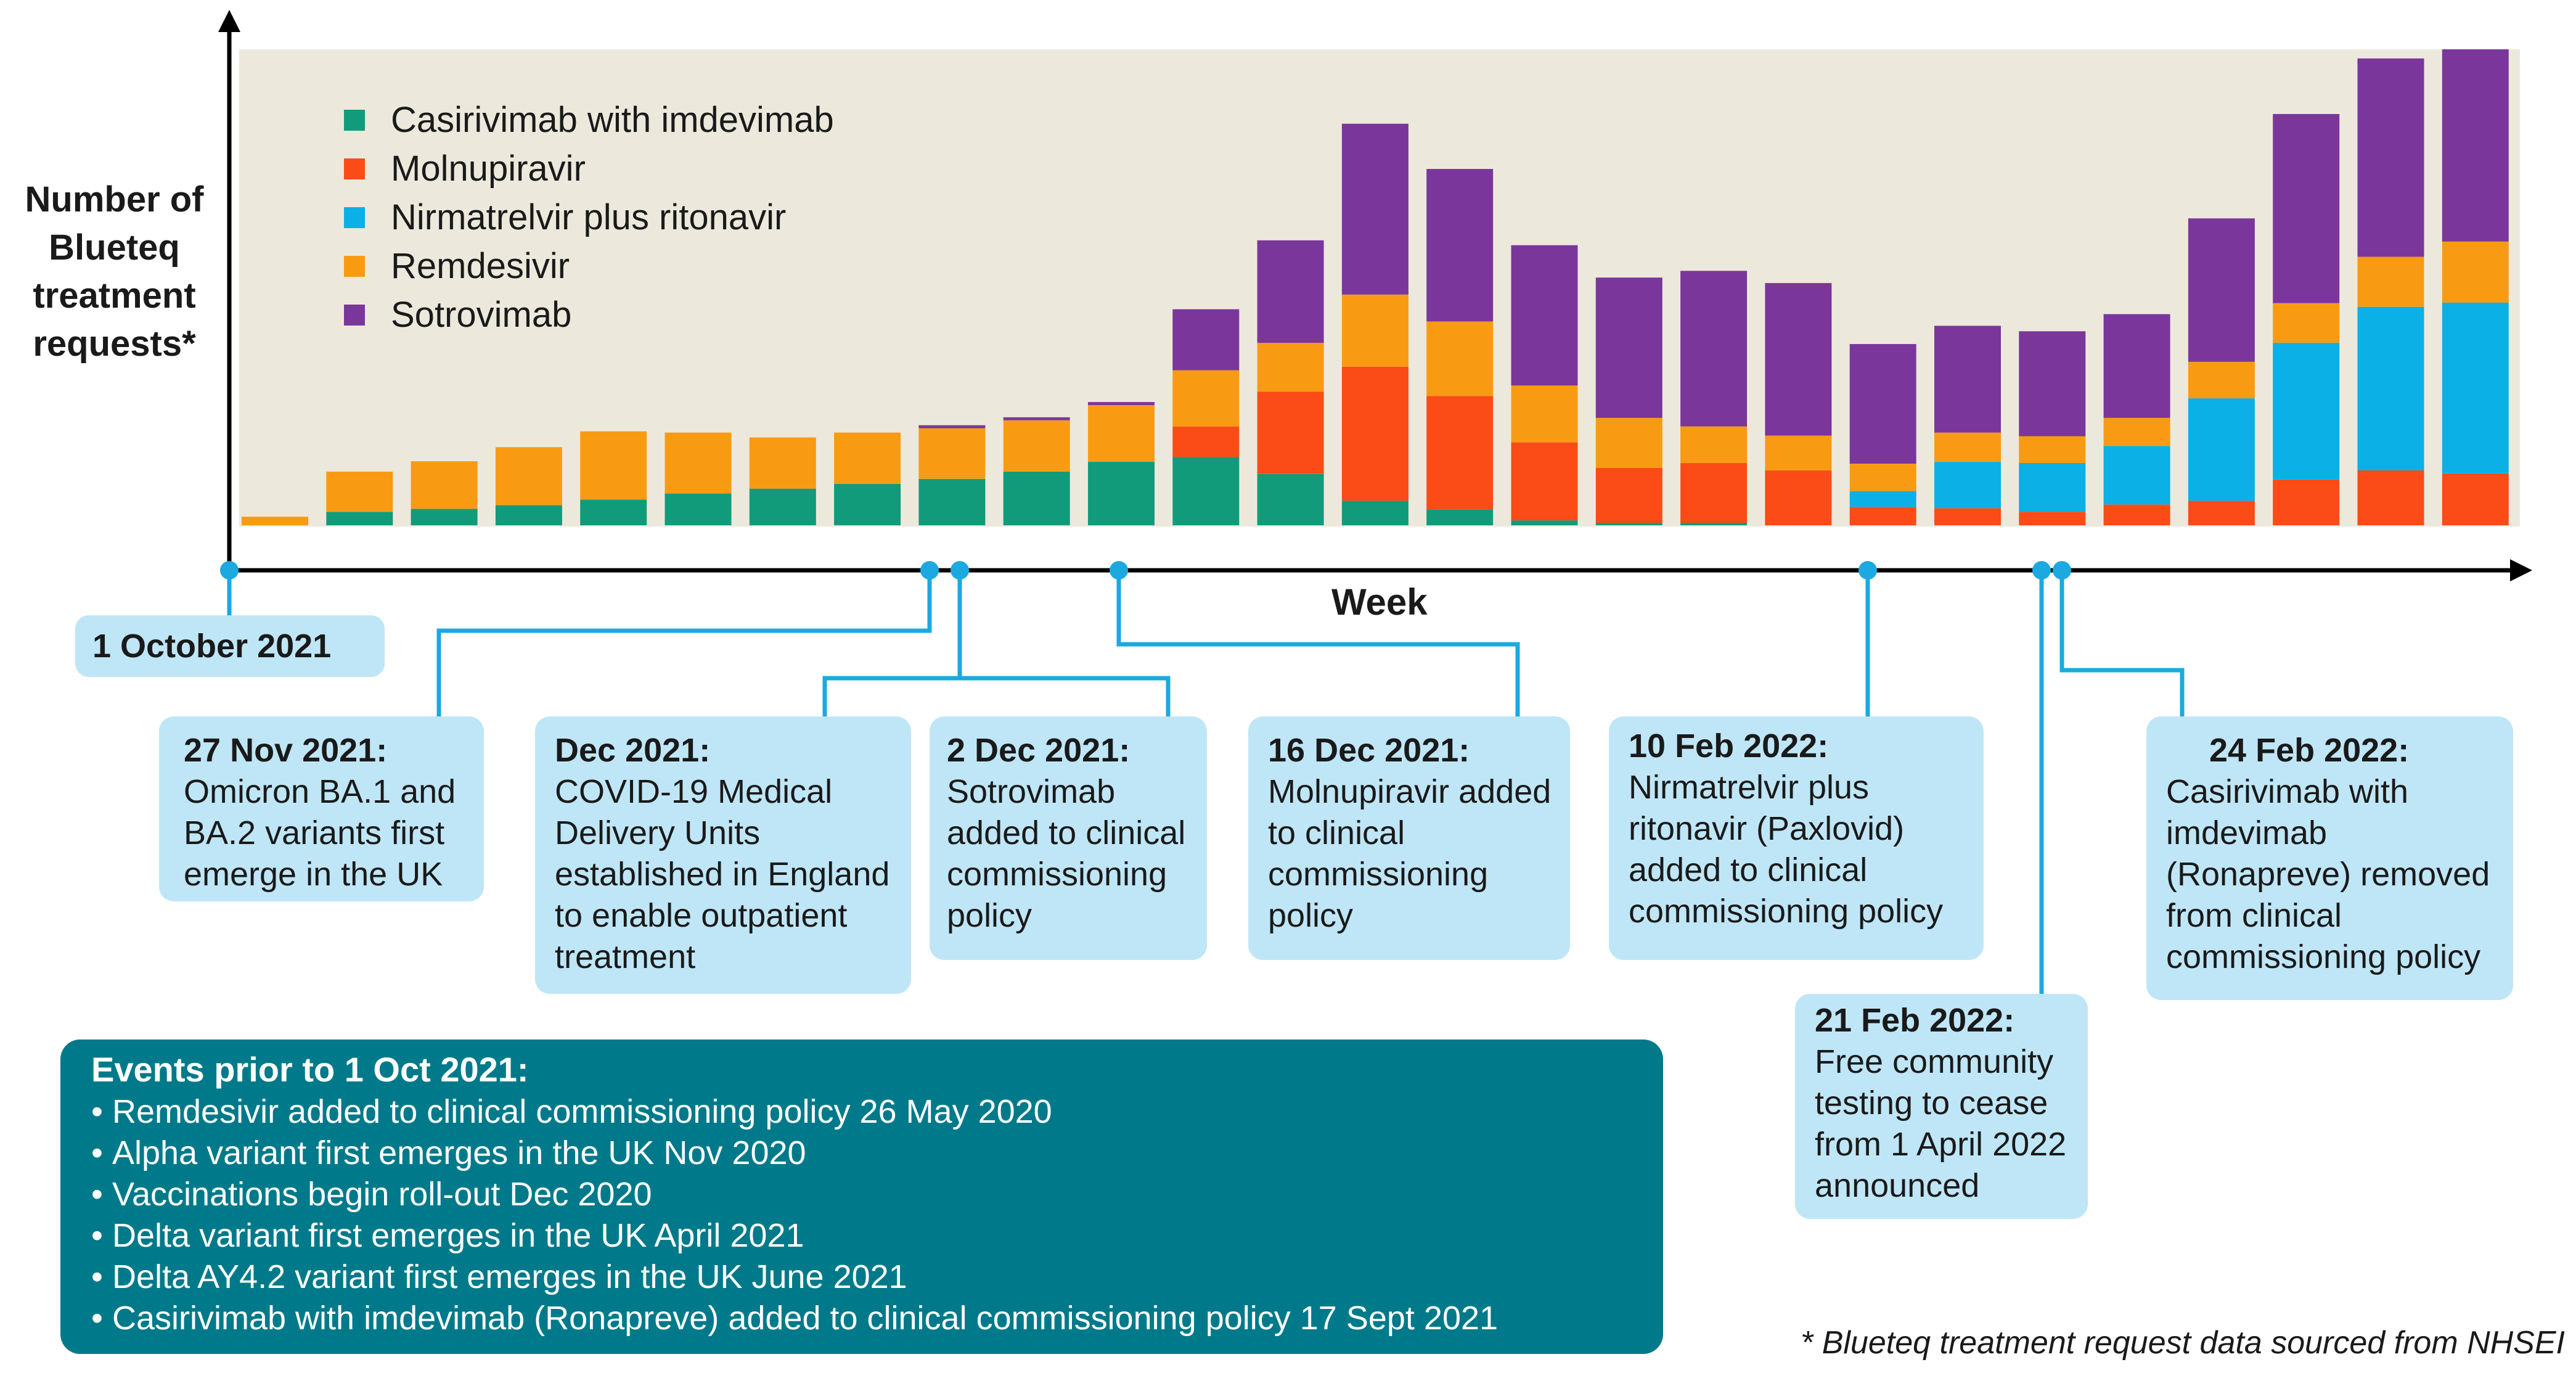 The image size is (2576, 1386). What do you see at coordinates (1121, 494) in the screenshot?
I see `bar-casirivimab-with-imdevimab-w11` at bounding box center [1121, 494].